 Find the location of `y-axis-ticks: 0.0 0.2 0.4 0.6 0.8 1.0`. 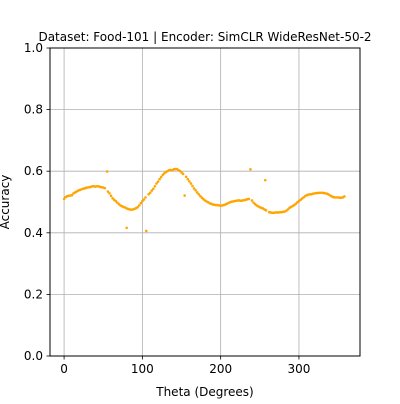

y-axis-ticks: 0.0 0.2 0.4 0.6 0.8 1.0 is located at coordinates (37, 202).